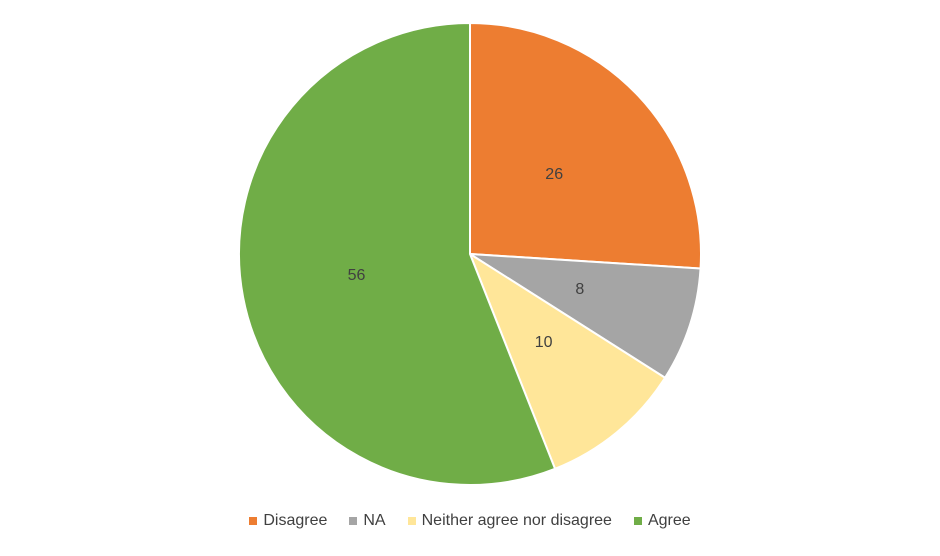 The image size is (940, 556). I want to click on legend-item: Disagree, so click(288, 521).